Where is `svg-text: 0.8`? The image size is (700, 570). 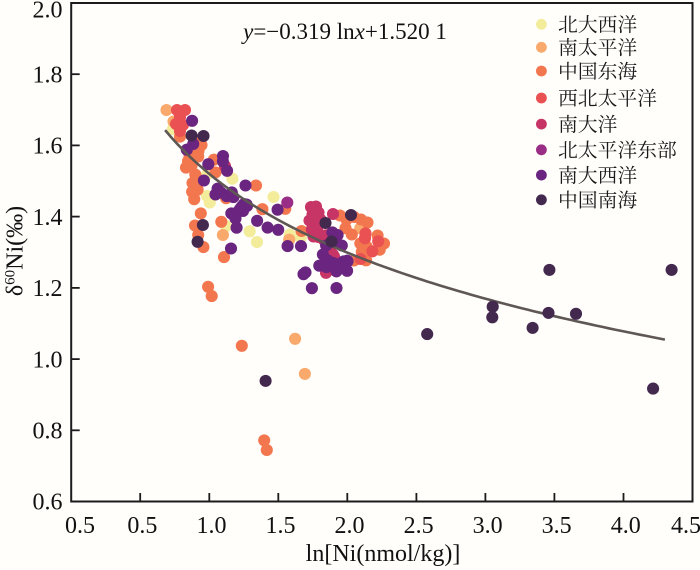 svg-text: 0.8 is located at coordinates (48, 432).